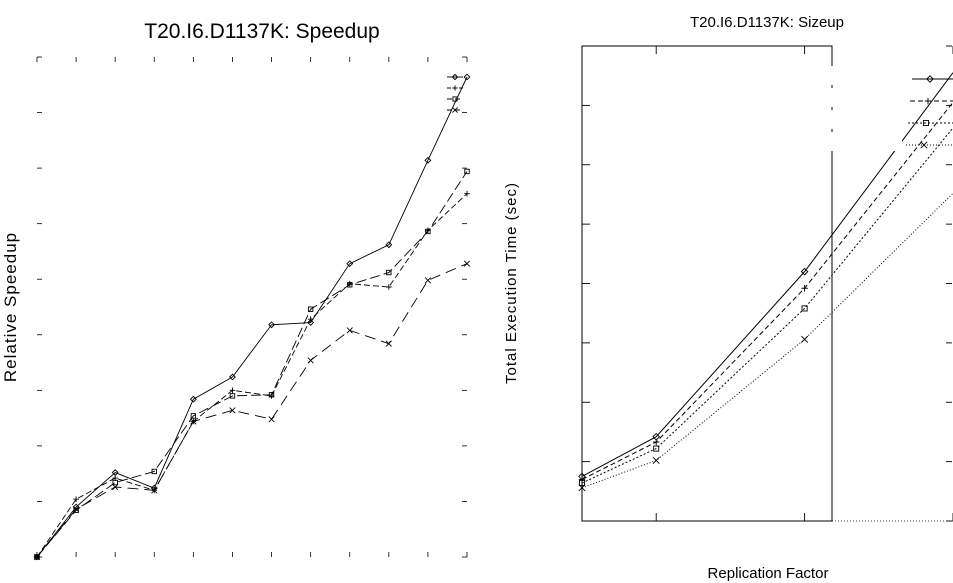 The height and width of the screenshot is (583, 953). What do you see at coordinates (455, 93) in the screenshot?
I see `speedup-legend` at bounding box center [455, 93].